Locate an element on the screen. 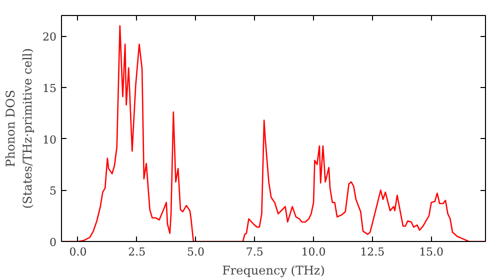  y-tick-label: 10 is located at coordinates (49, 139).